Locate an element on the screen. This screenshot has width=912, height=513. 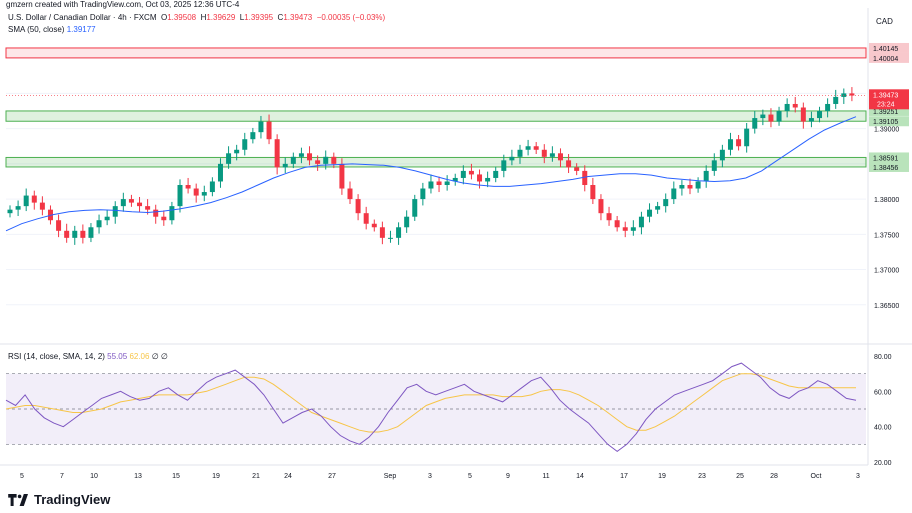
x-tick-label: 15 is located at coordinates (176, 476).